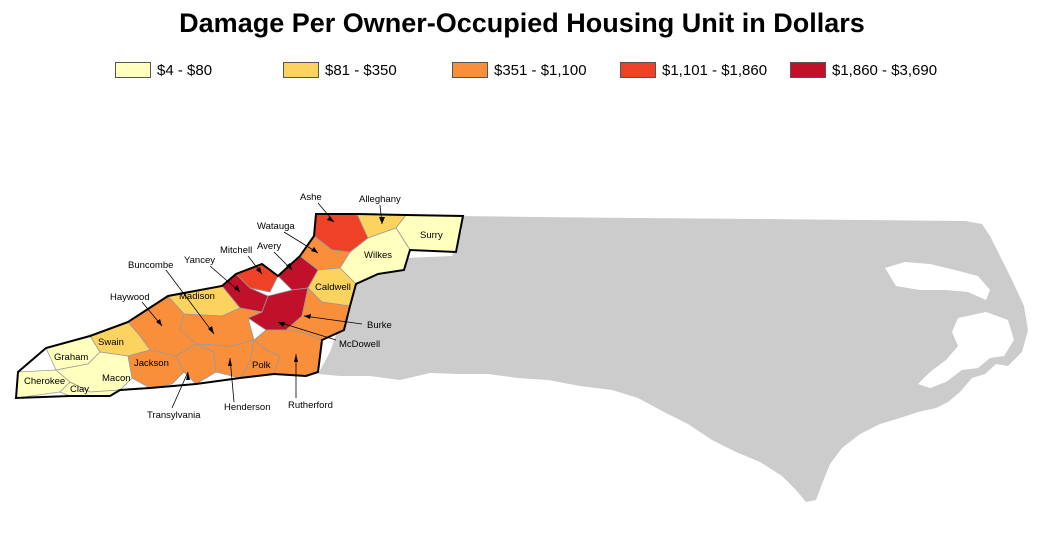 The width and height of the screenshot is (1044, 546). I want to click on legend-item-2: $81 - $350, so click(340, 70).